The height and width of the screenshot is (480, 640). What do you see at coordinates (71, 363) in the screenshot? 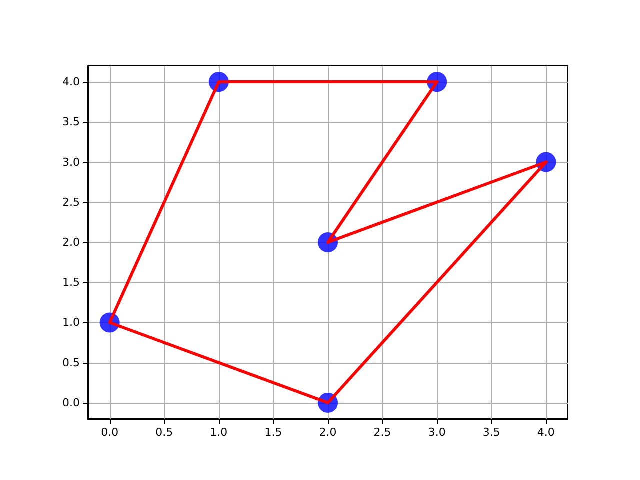
I see `y-tick-label: 0.5` at bounding box center [71, 363].